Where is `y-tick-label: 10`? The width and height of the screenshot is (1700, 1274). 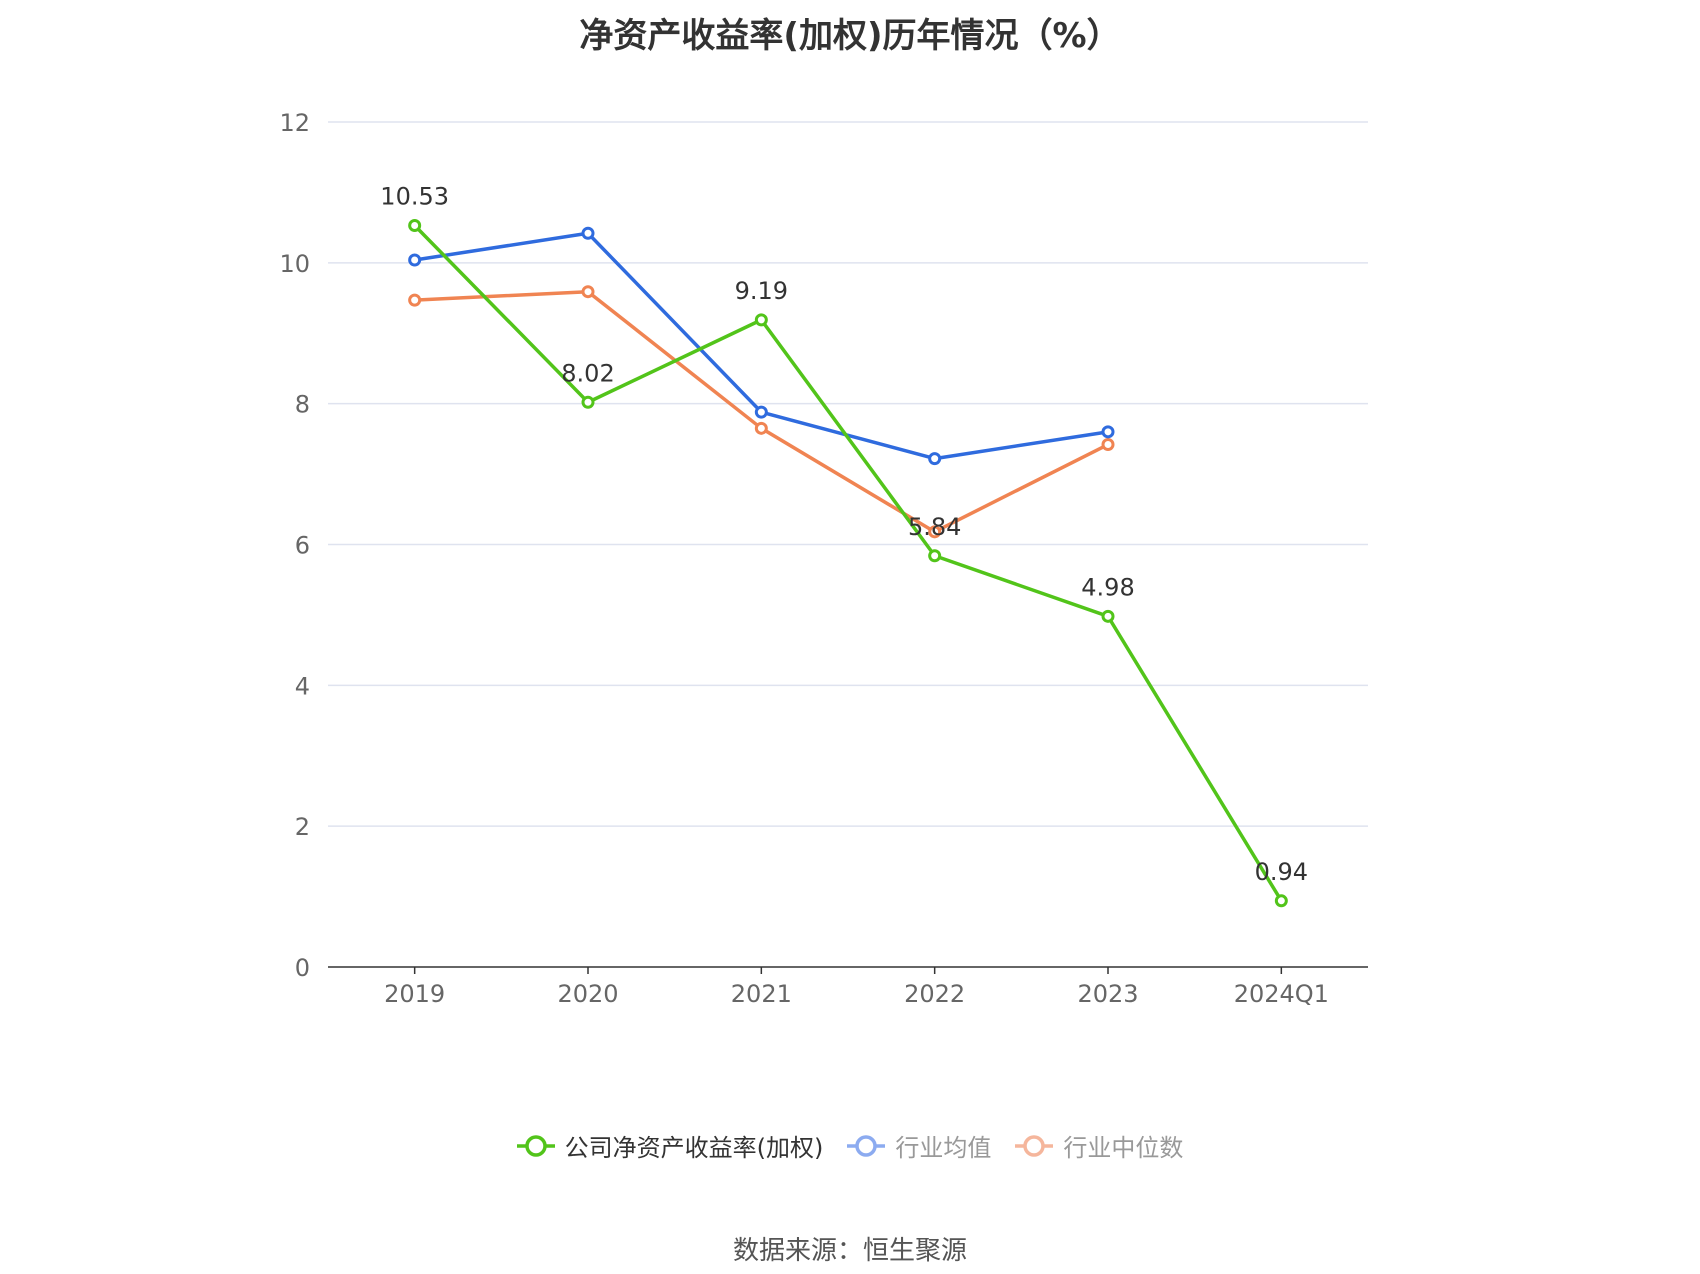 y-tick-label: 10 is located at coordinates (294, 264).